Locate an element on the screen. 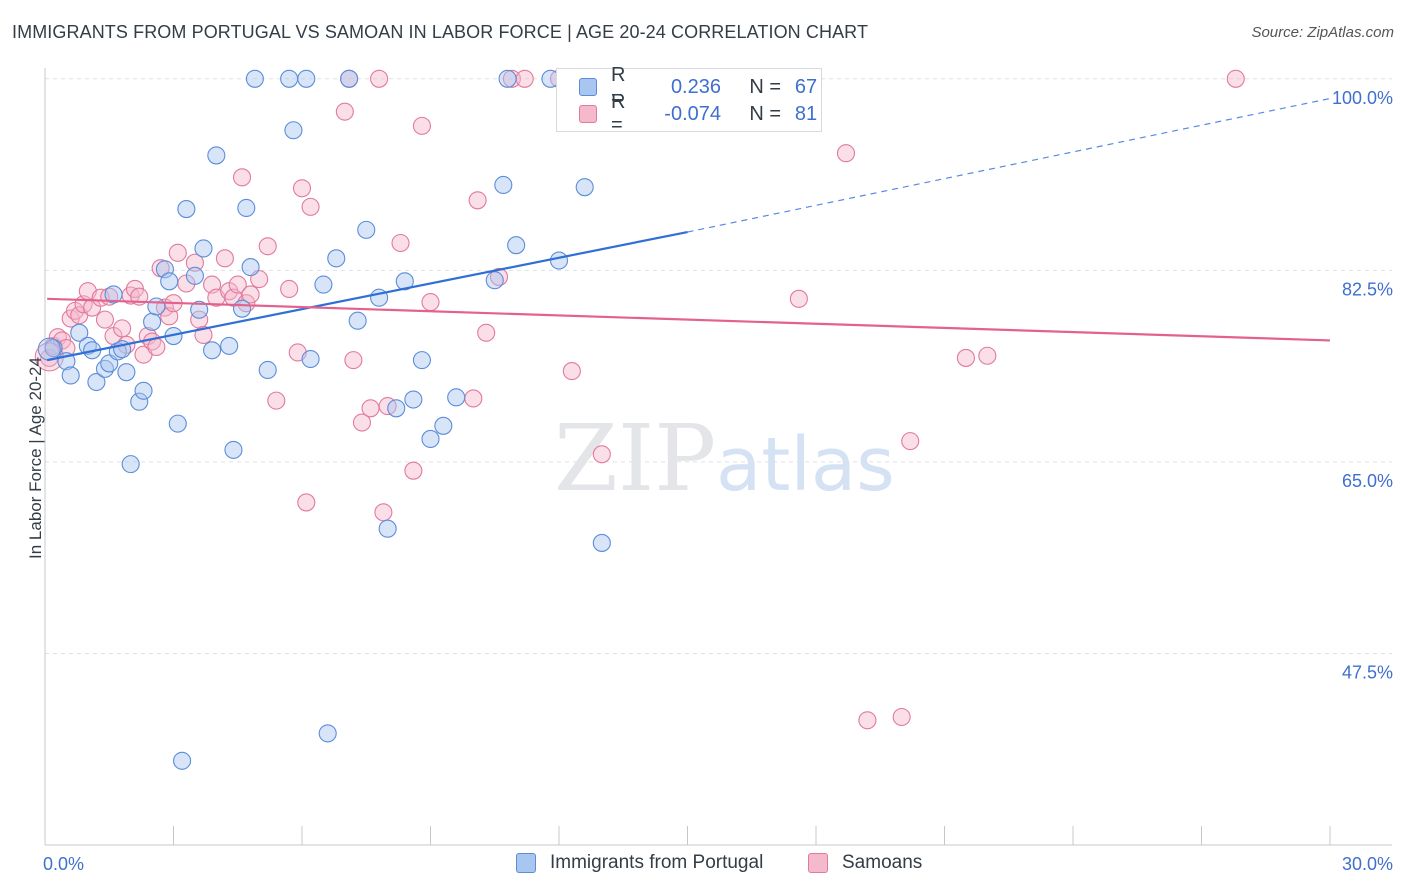  legend-row-portugal: R = 0.236 N = 67 is located at coordinates (705, 86).